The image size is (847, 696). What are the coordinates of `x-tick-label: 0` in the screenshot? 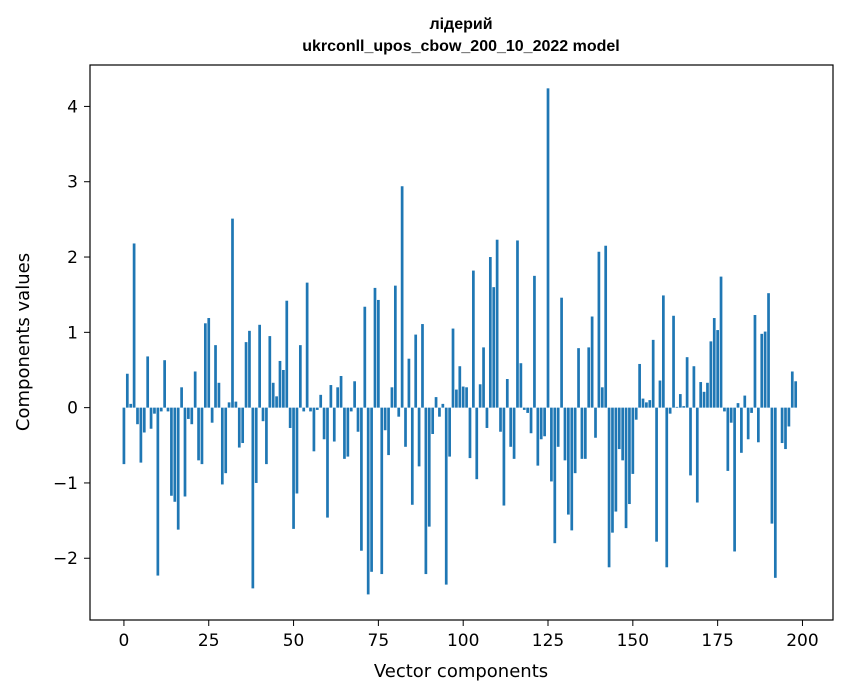 It's located at (124, 641).